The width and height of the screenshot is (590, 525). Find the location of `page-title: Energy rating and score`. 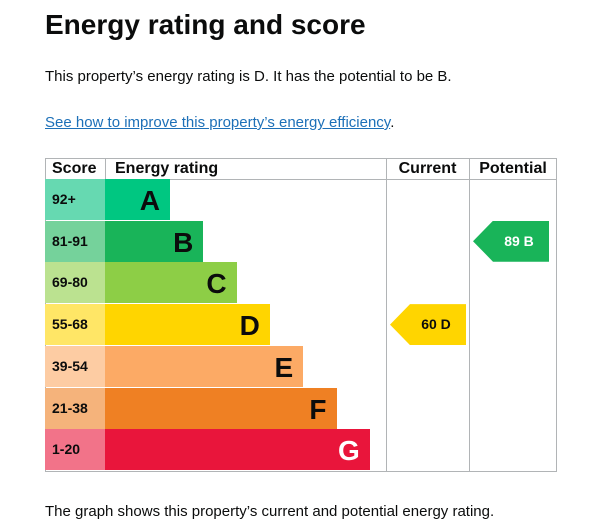

page-title: Energy rating and score is located at coordinates (205, 24).